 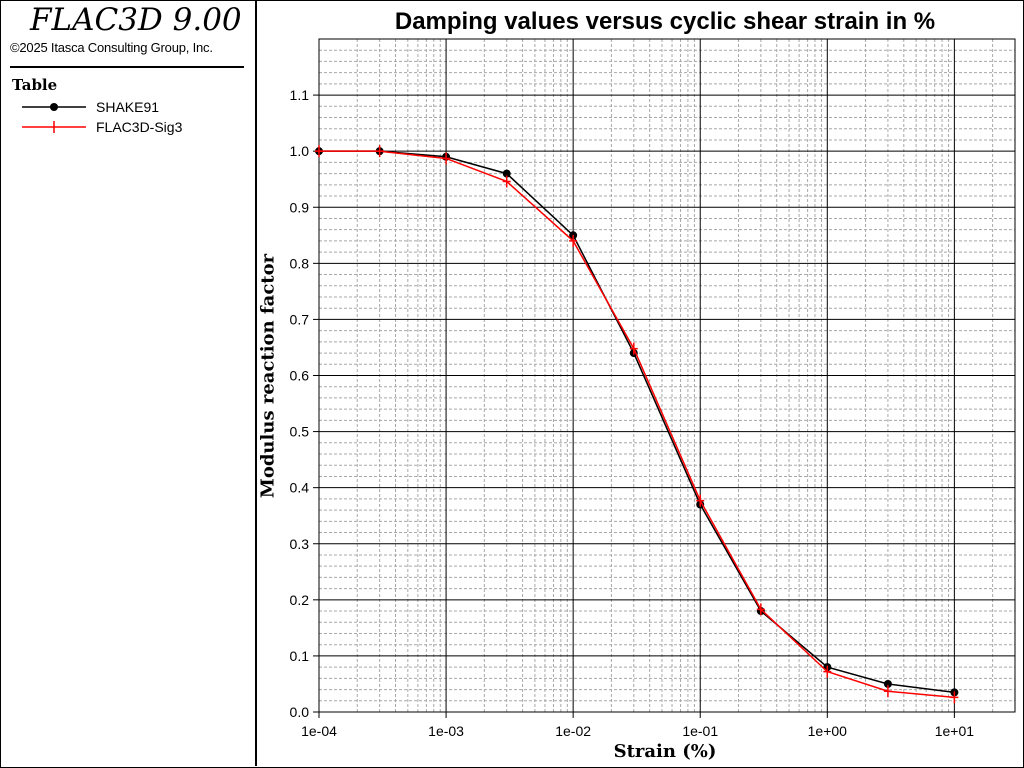 I want to click on y-tick-label: 0.2, so click(x=300, y=600).